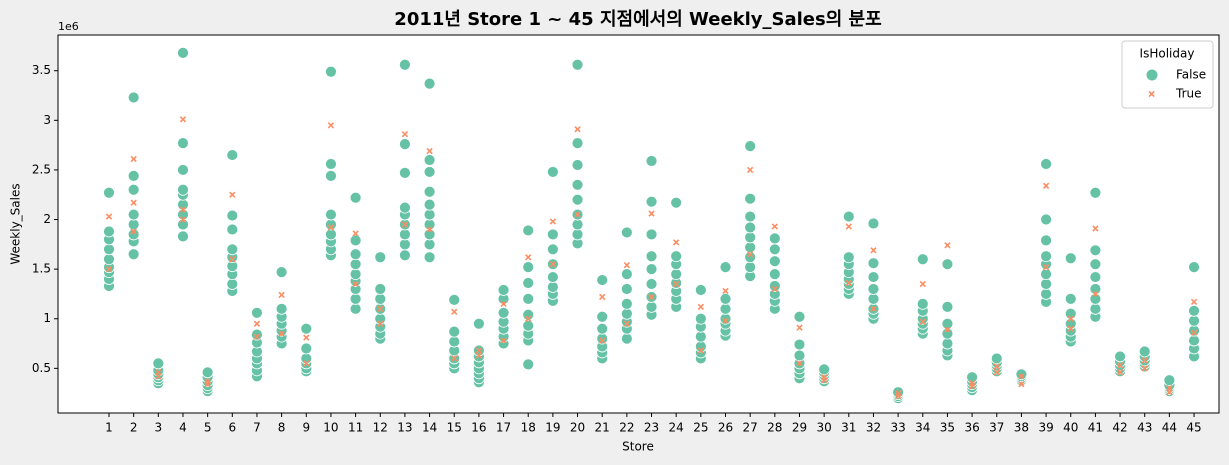 This screenshot has width=1229, height=465. What do you see at coordinates (1152, 75) in the screenshot?
I see `legend-marker` at bounding box center [1152, 75].